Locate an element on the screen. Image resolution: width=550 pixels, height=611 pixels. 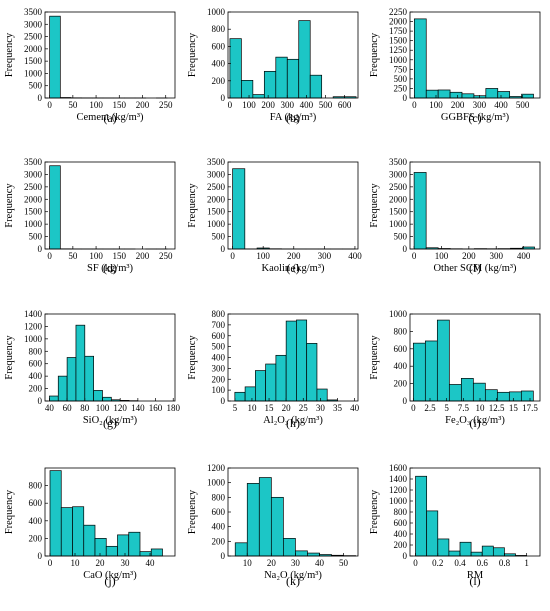
xtick-label-h-7: 40 is located at coordinates (355, 408).